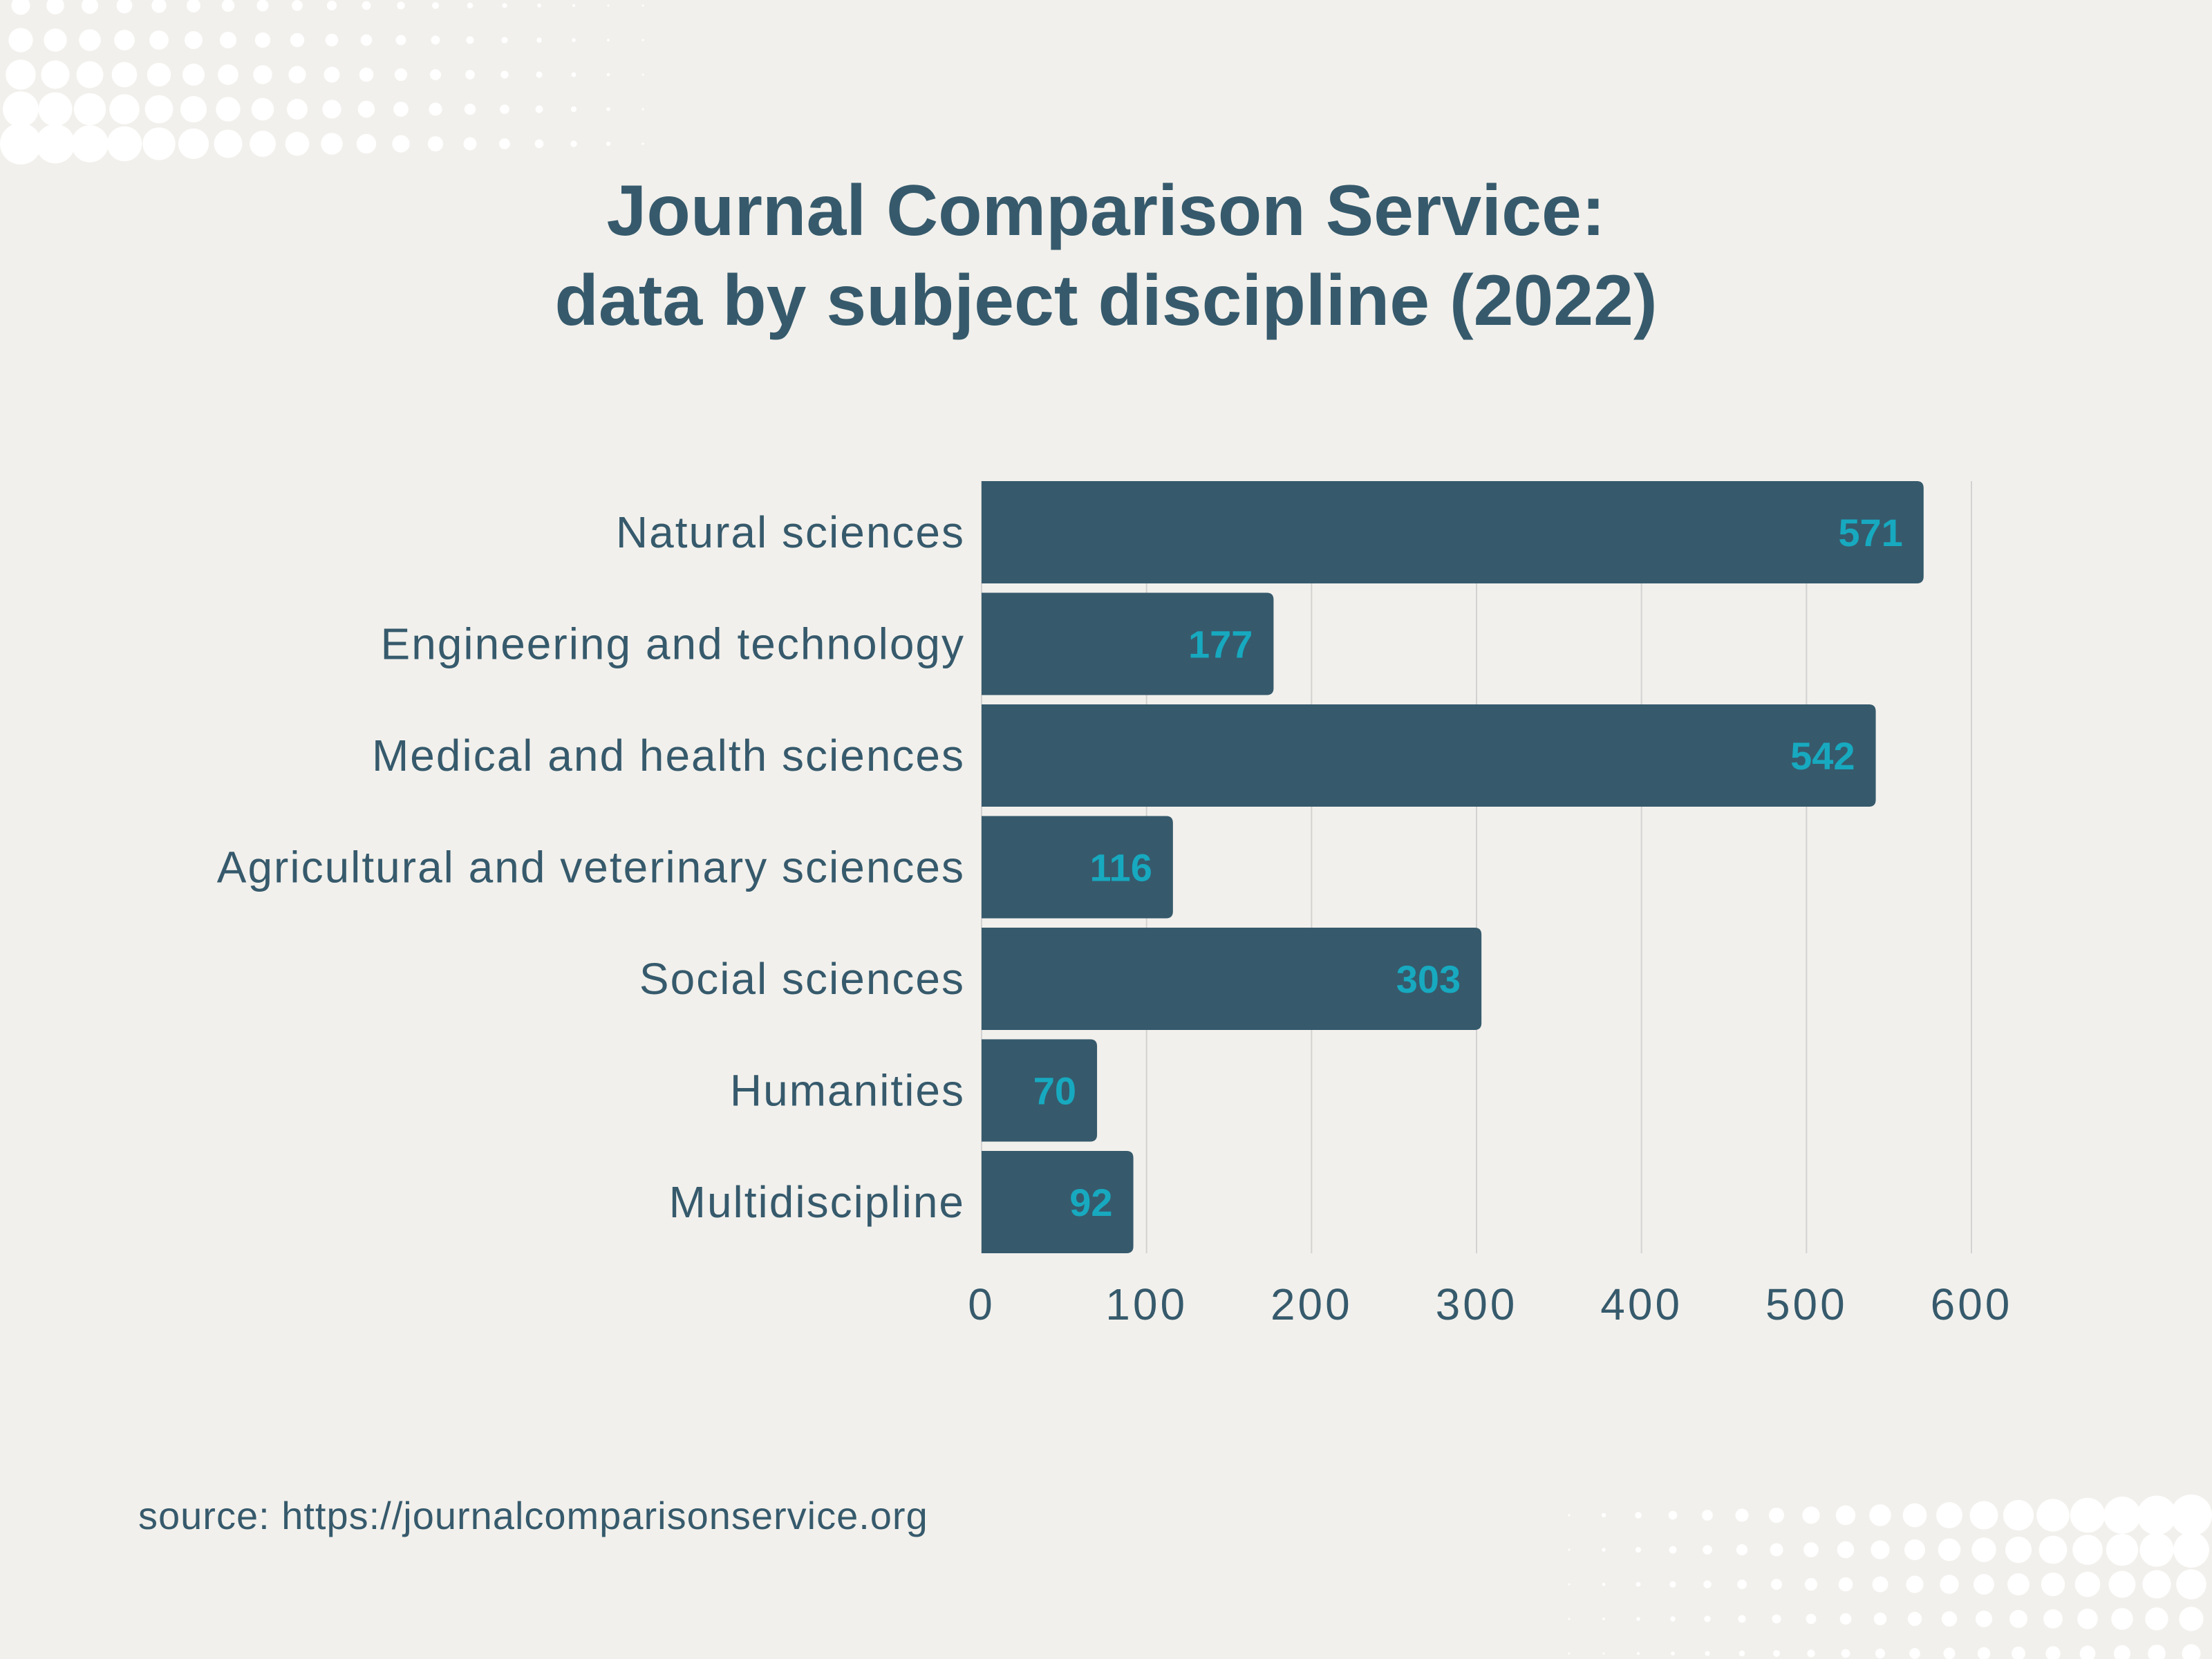 The height and width of the screenshot is (1659, 2212). Describe the element at coordinates (1477, 1304) in the screenshot. I see `x-tick-label: 300` at that location.